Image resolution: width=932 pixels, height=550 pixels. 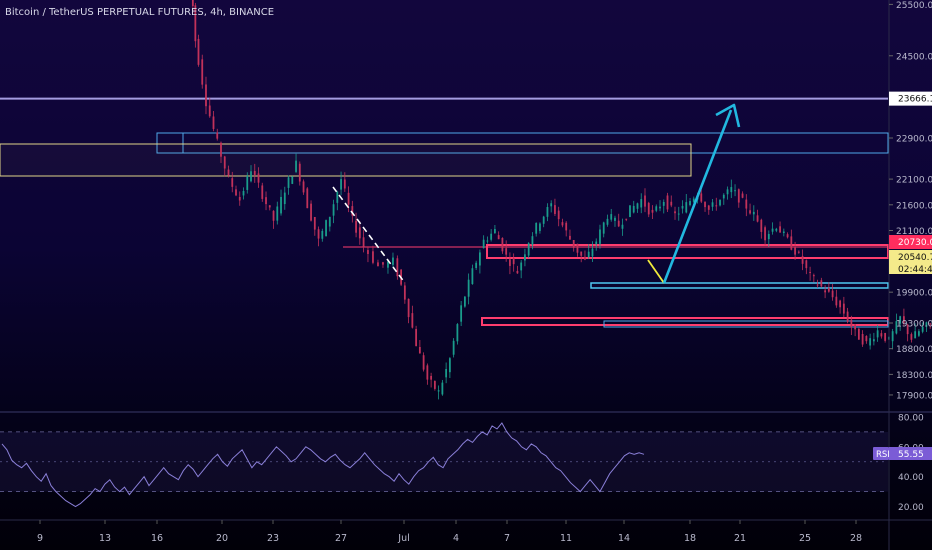 I want to click on y-tick-label: 17900.0, so click(x=914, y=396).